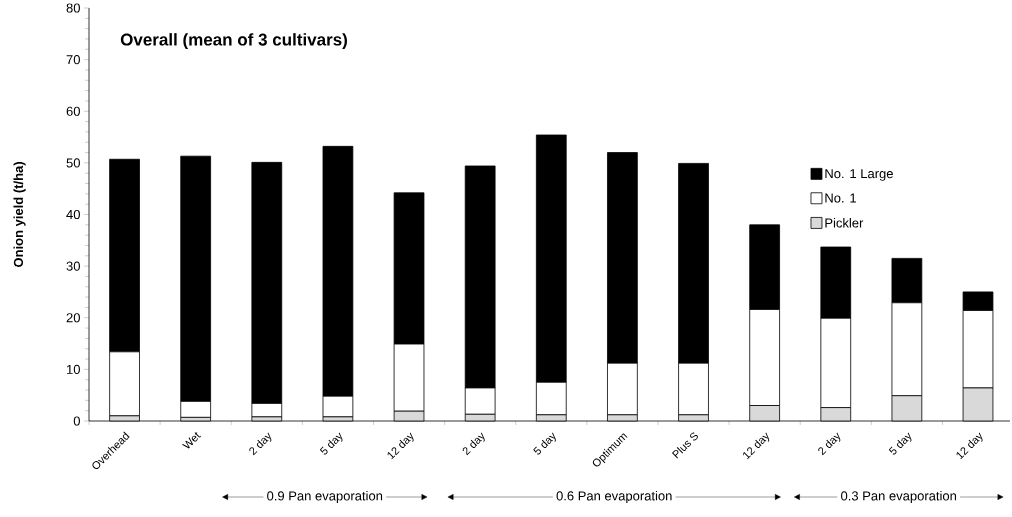 This screenshot has height=517, width=1012. I want to click on y-tick-label: 80, so click(73, 8).